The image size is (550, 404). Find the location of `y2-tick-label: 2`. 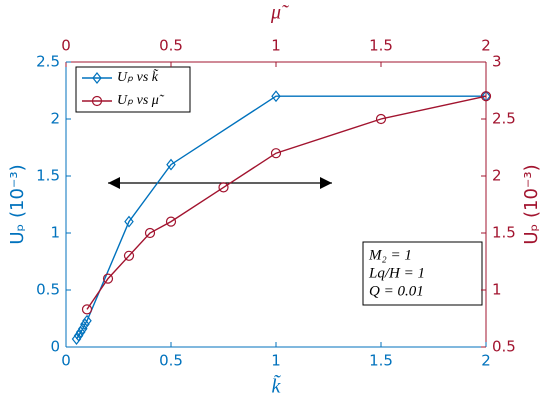

y2-tick-label: 2 is located at coordinates (497, 176).